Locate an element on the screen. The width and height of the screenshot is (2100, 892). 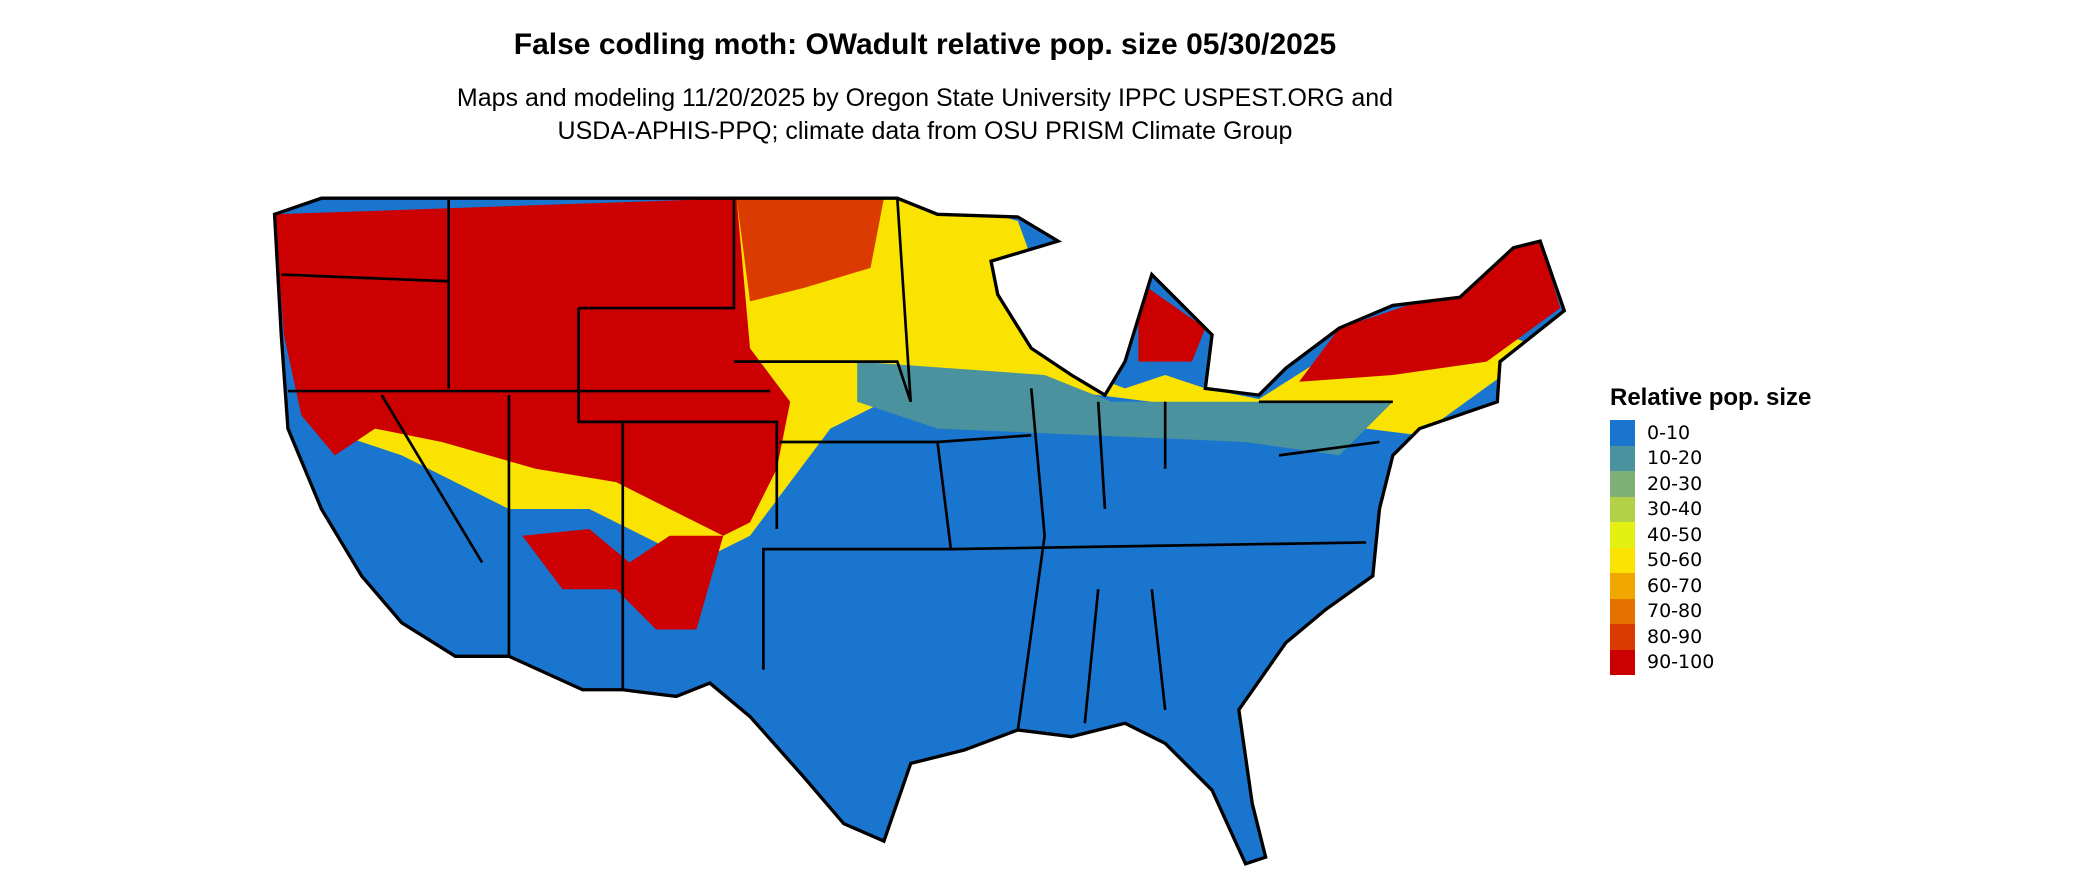
legend-label: 30-40 is located at coordinates (1675, 509).